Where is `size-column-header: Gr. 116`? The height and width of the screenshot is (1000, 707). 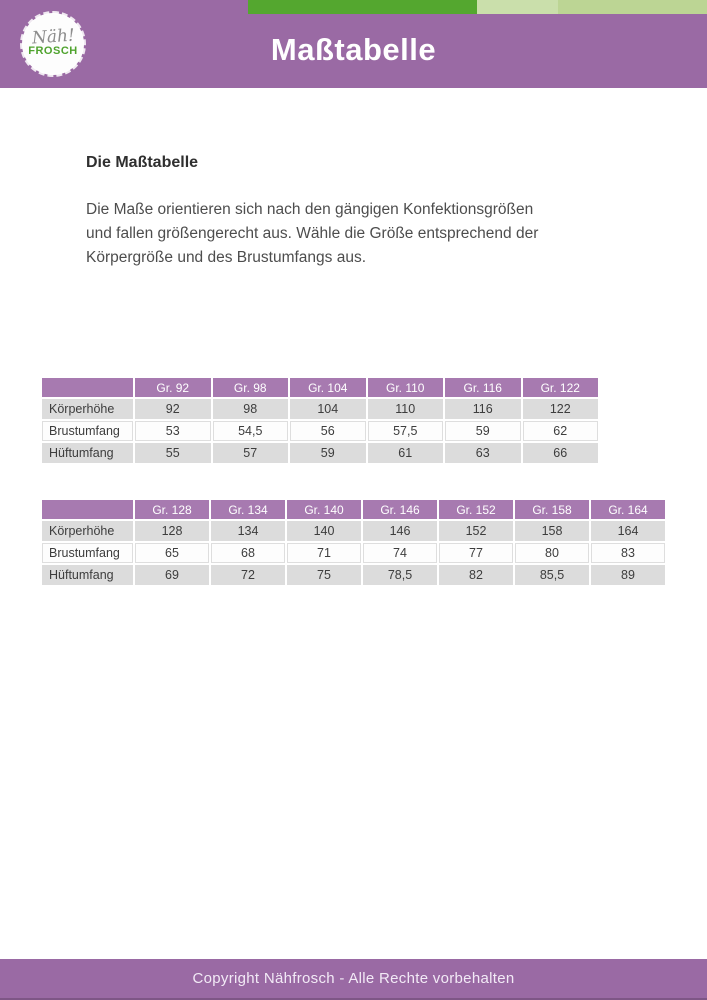
size-column-header: Gr. 116 is located at coordinates (483, 387).